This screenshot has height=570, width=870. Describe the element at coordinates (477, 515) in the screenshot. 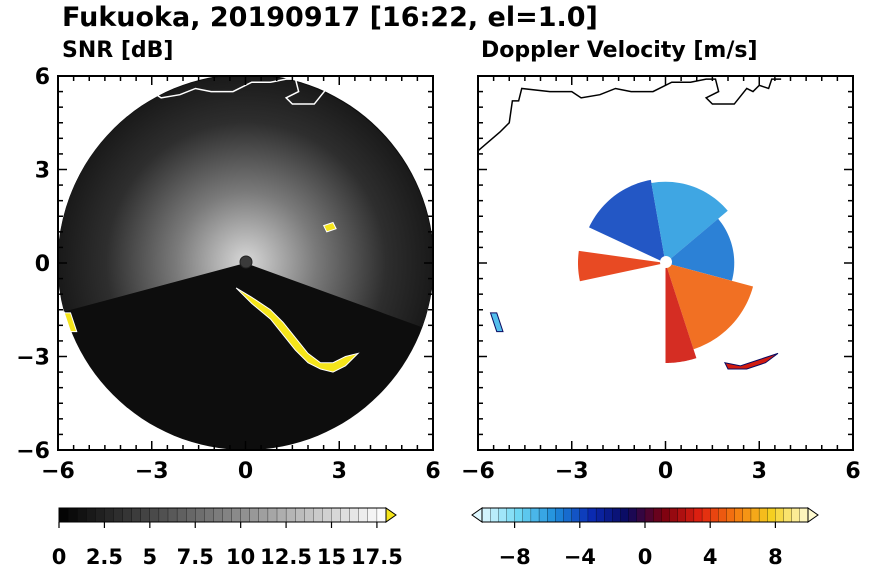

I see `colorbar-min-arrow` at that location.